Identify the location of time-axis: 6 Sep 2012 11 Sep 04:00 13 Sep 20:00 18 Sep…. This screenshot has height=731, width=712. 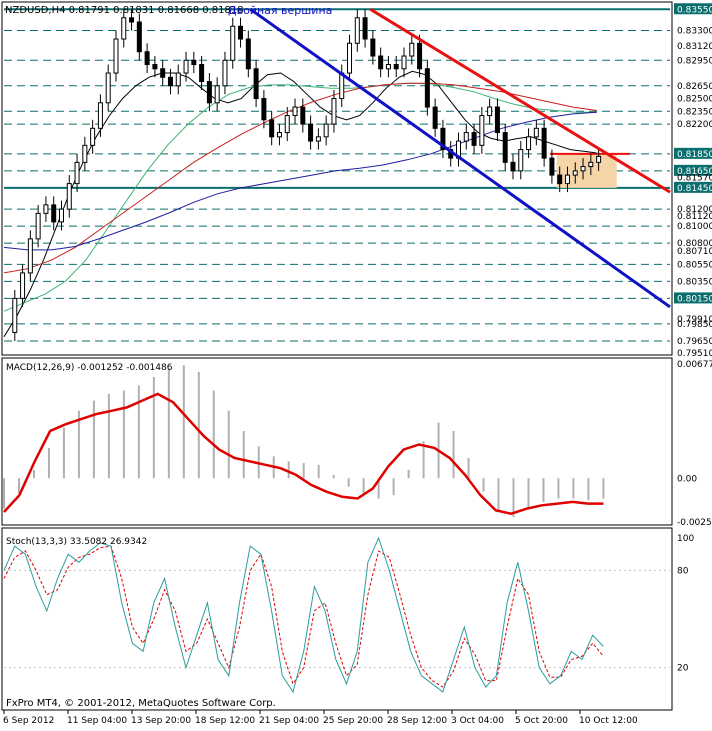
(320, 718).